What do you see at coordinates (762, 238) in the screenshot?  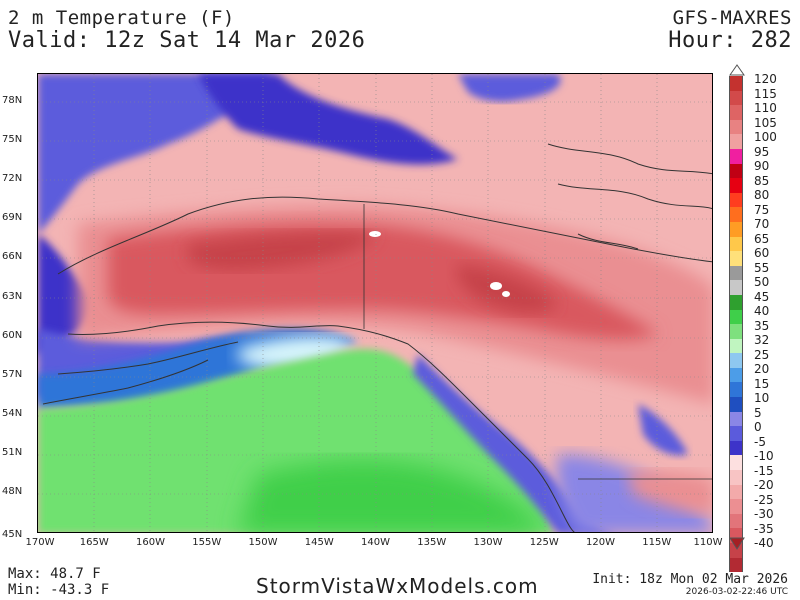 I see `colorbar-label: 65` at bounding box center [762, 238].